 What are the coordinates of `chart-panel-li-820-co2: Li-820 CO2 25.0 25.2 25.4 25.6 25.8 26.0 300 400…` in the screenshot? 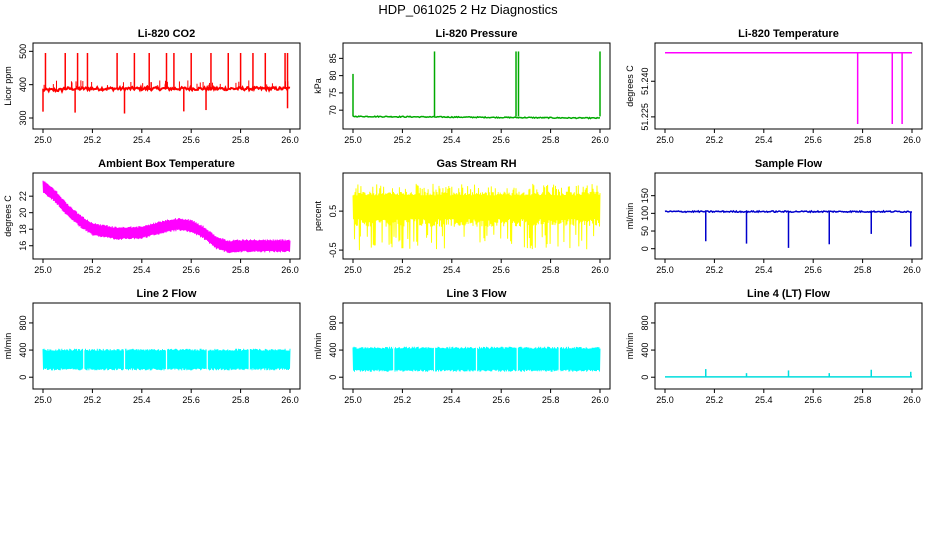 It's located at (152, 86).